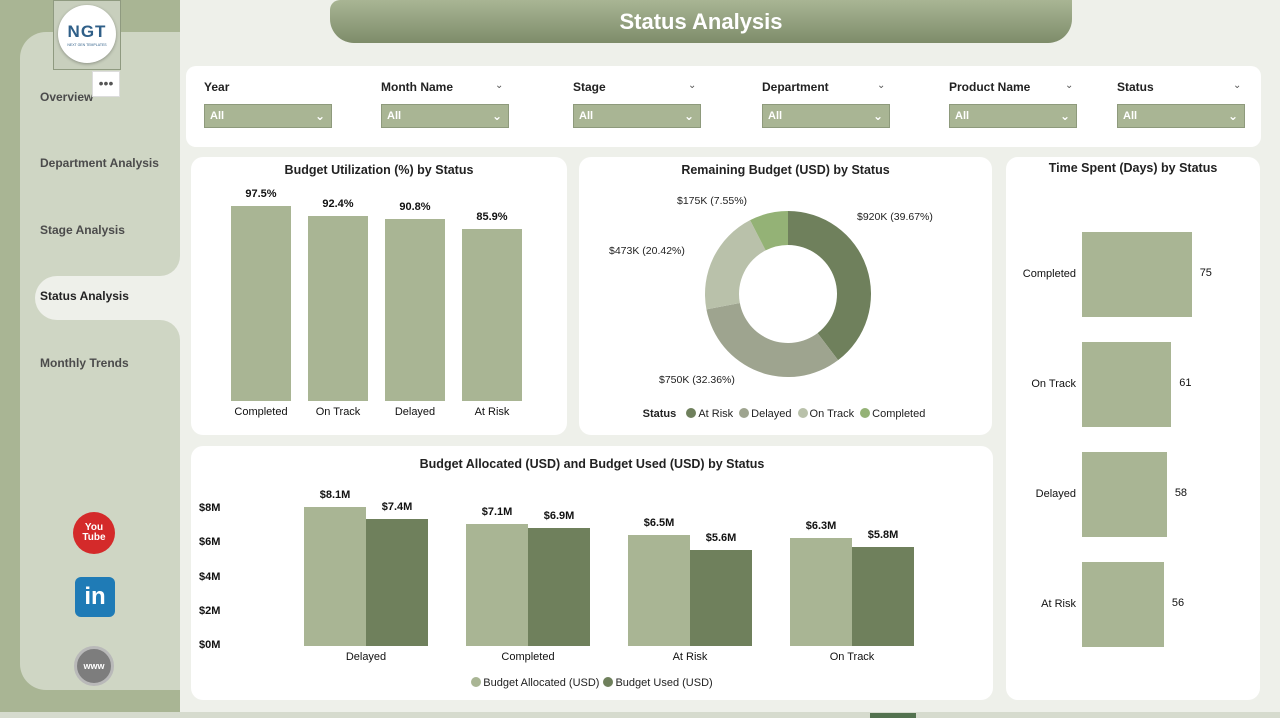 This screenshot has width=1280, height=718. Describe the element at coordinates (899, 414) in the screenshot. I see `legend-label: Completed` at that location.